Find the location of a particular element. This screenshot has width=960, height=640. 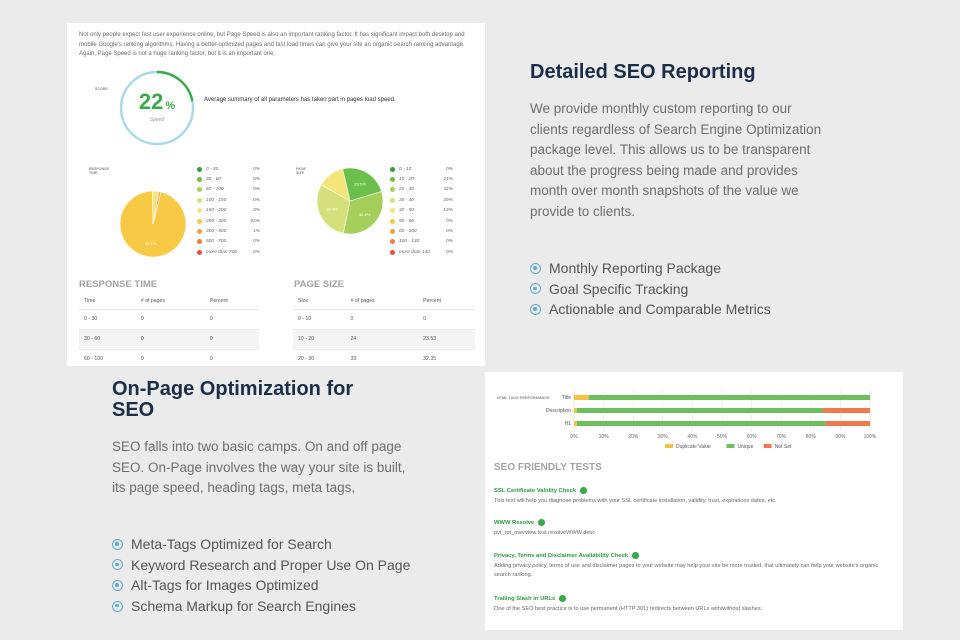

table-cell: 0 - 10 is located at coordinates (319, 319).